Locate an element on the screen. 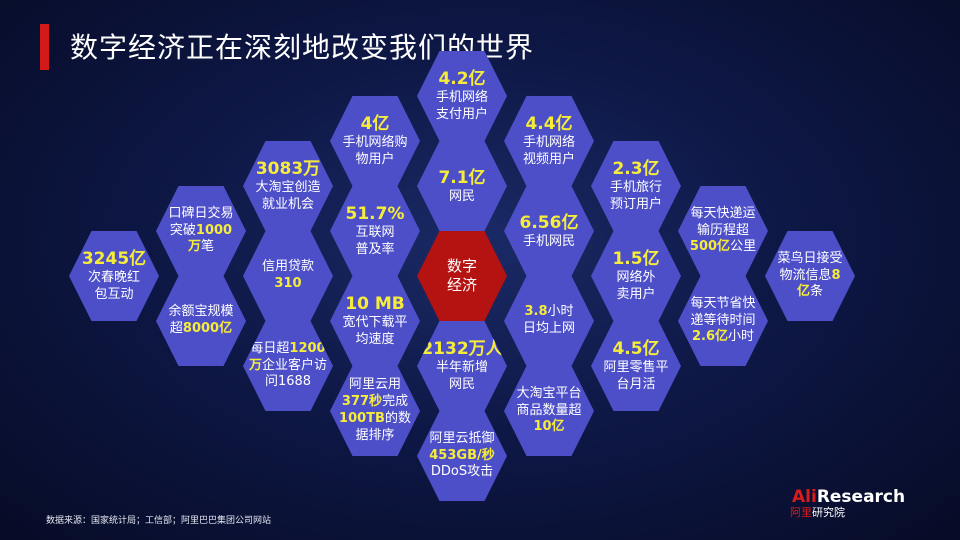  hex-text: 公里 is located at coordinates (743, 247).